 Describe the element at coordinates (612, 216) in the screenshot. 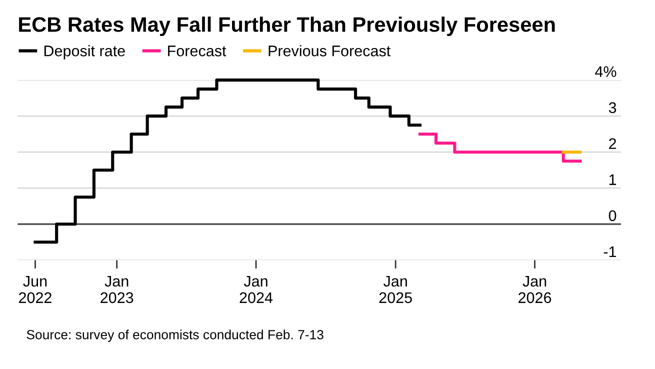

I see `y-tick-label: 0` at that location.